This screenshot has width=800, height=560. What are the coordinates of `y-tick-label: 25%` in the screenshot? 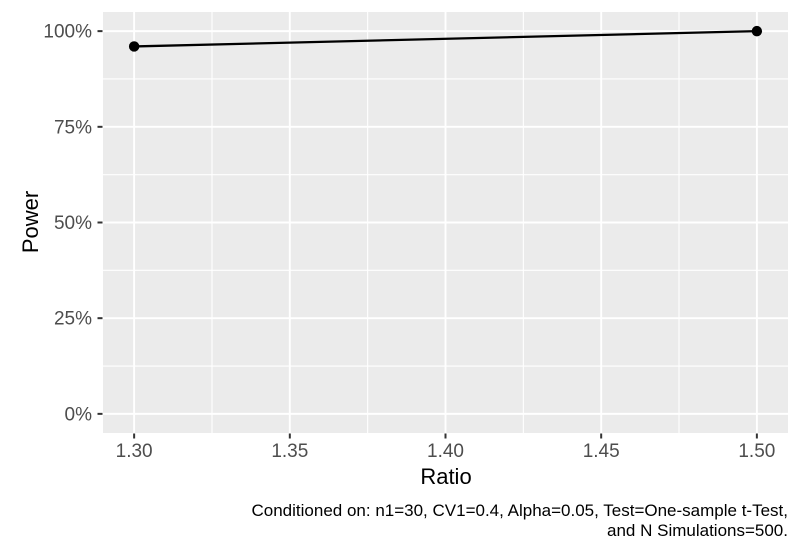 It's located at (73, 319).